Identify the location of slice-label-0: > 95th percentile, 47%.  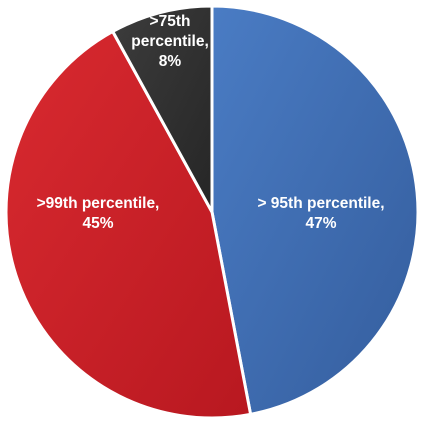
(320, 213).